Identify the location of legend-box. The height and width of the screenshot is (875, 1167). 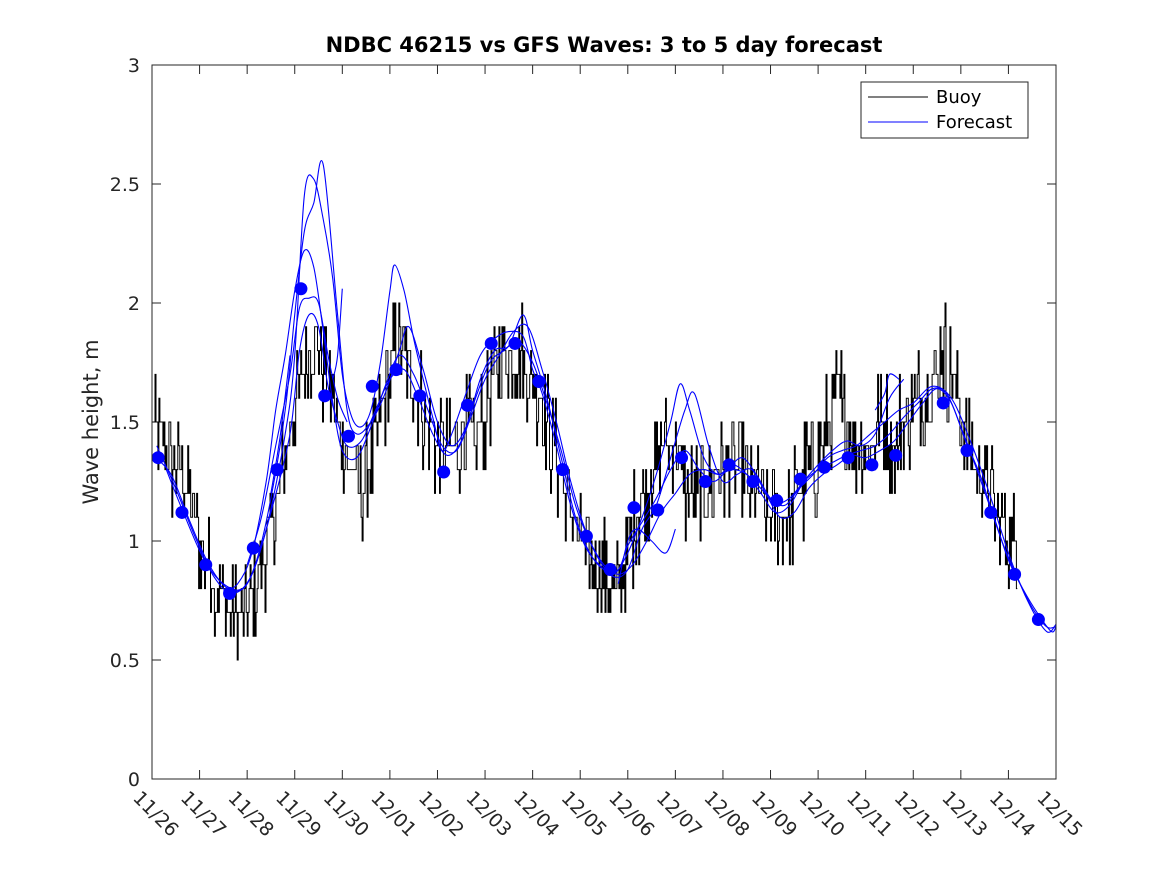
(944, 110).